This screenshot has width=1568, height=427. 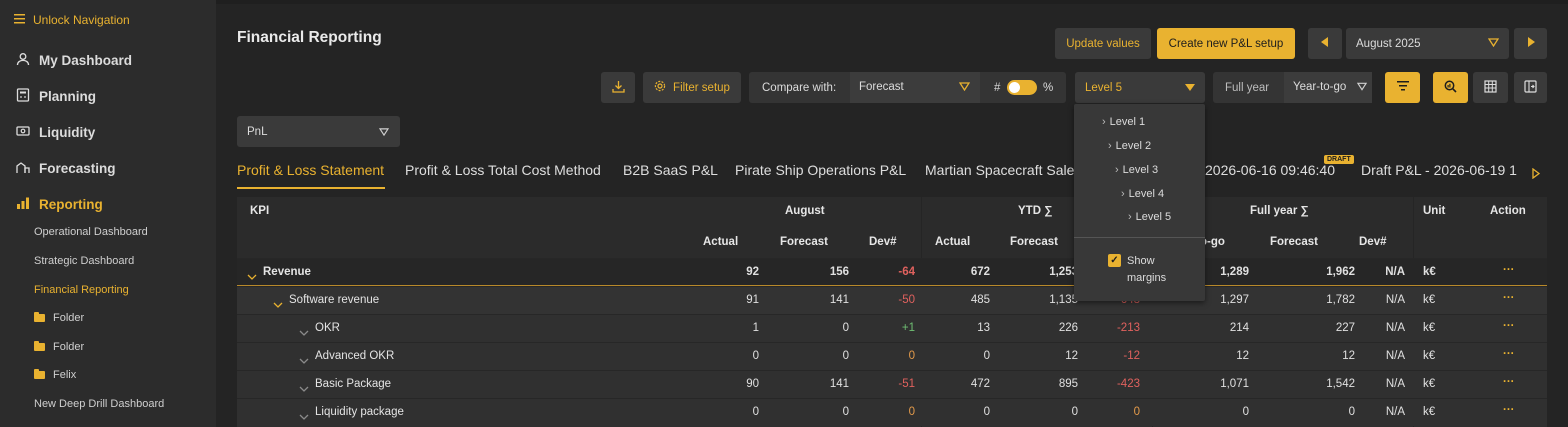 I want to click on sidebar-subitem-label: Folder, so click(x=69, y=347).